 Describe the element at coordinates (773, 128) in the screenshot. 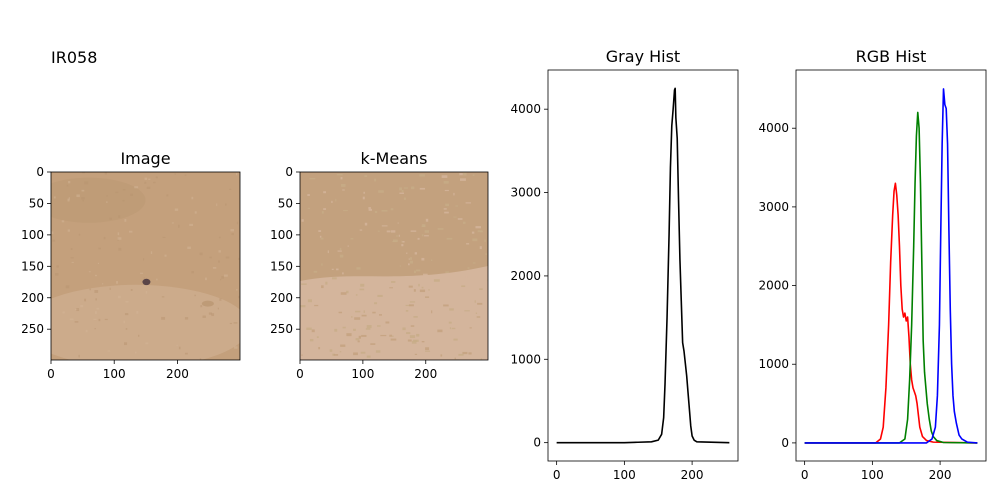

I see `y-tick-label: 4000` at that location.